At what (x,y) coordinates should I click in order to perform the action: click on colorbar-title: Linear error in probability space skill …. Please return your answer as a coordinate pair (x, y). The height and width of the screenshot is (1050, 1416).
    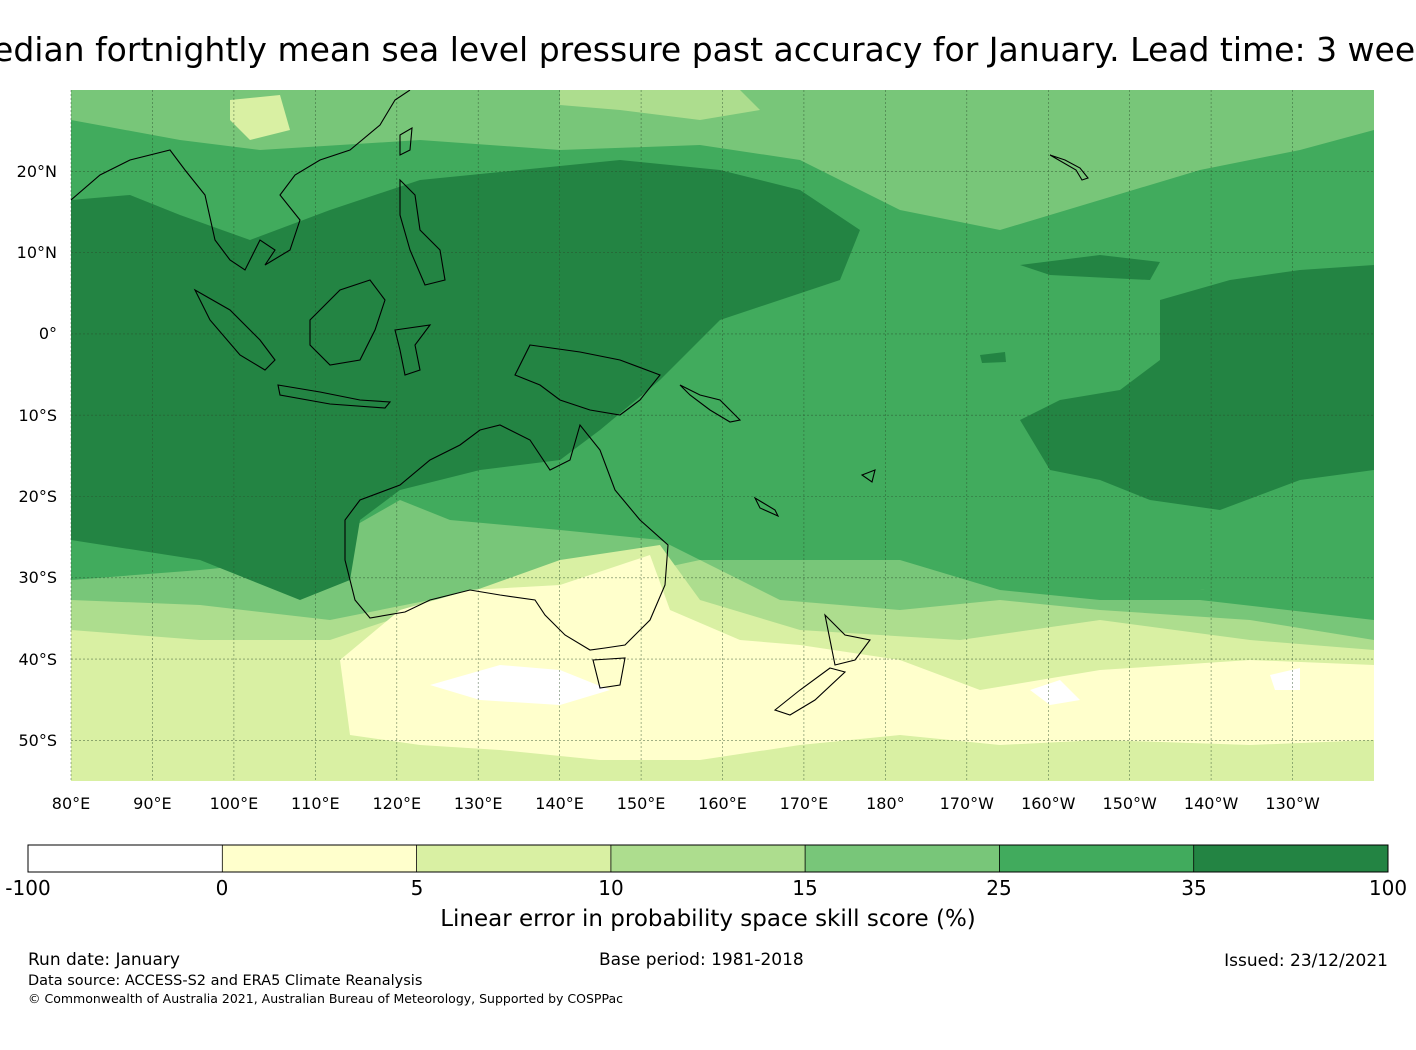
    Looking at the image, I should click on (708, 919).